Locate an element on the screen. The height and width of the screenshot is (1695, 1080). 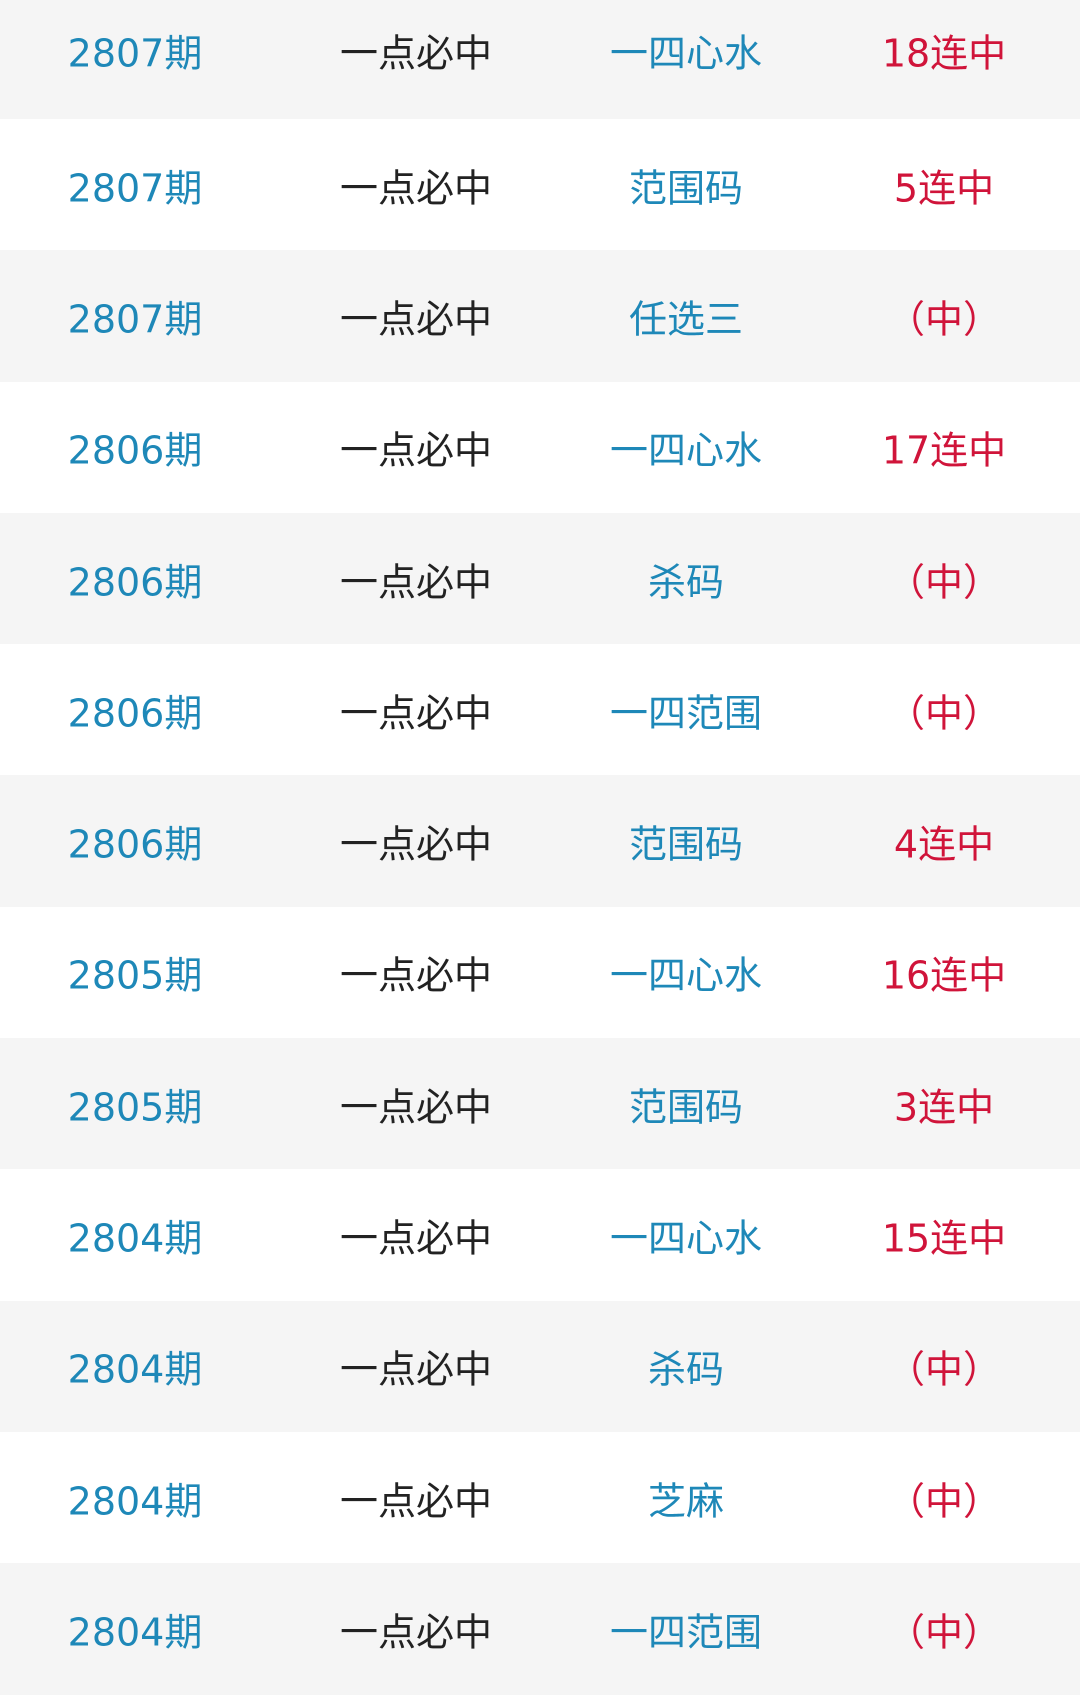
category-cell: 芝麻 is located at coordinates (686, 1501).